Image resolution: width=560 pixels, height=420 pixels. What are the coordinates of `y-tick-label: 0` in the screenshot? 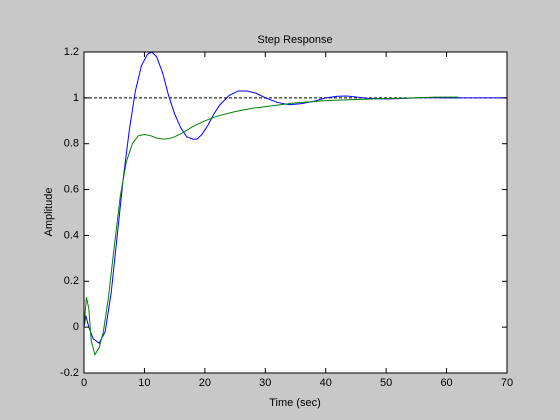 It's located at (76, 327).